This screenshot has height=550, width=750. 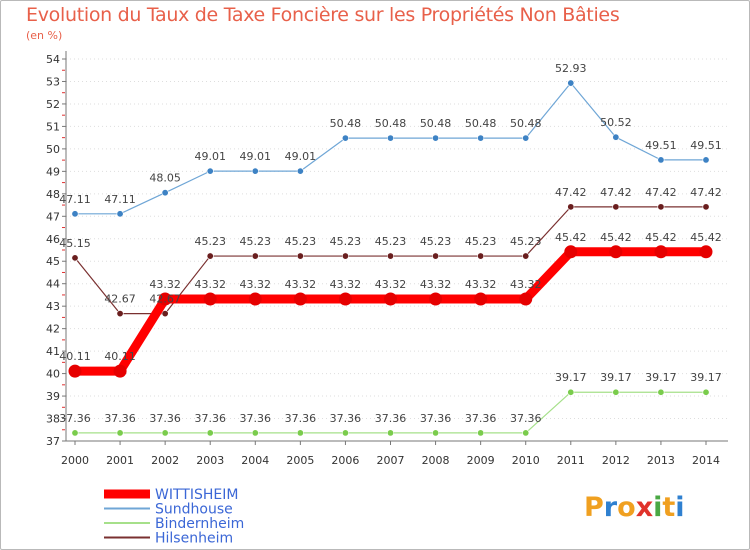 I want to click on data-label-sundhouse: 49.51, so click(x=661, y=145).